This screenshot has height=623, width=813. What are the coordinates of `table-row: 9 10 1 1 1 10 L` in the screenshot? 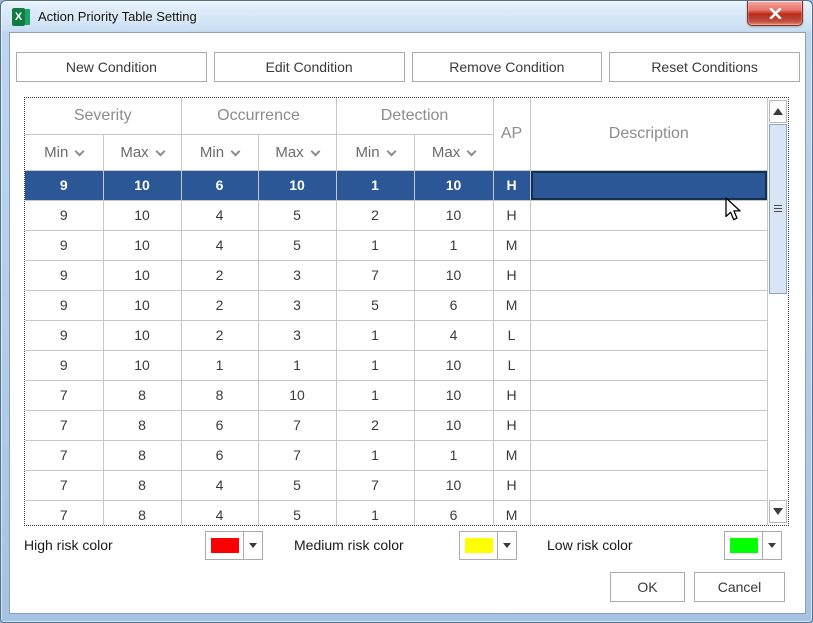 It's located at (396, 365).